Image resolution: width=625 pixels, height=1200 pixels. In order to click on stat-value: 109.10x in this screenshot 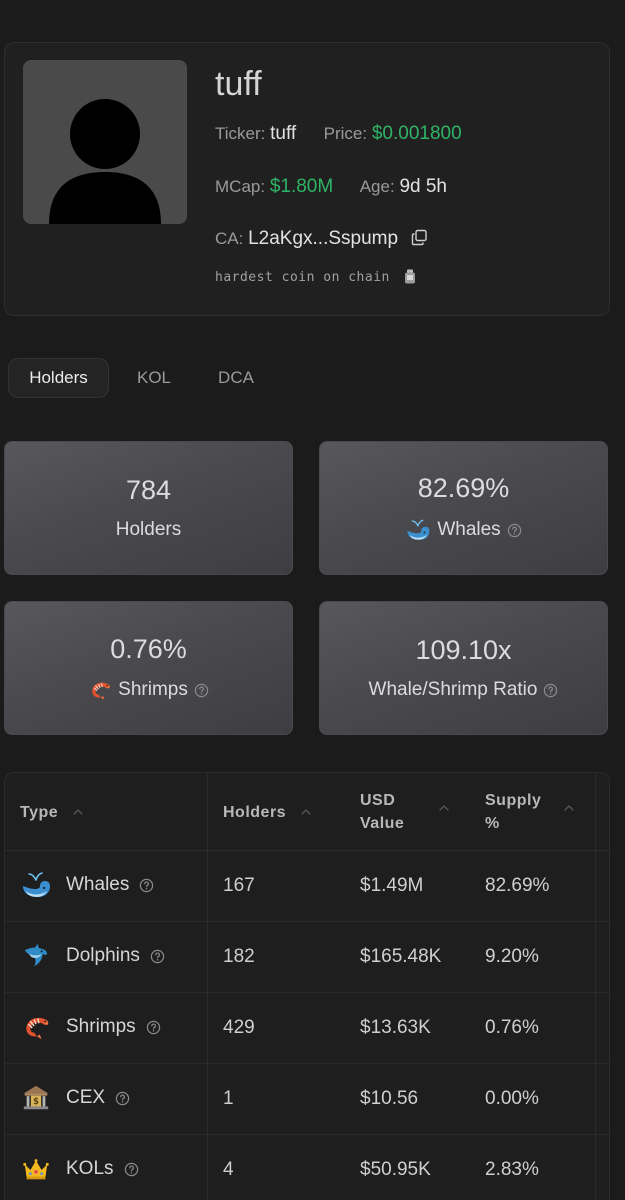, I will do `click(463, 650)`.